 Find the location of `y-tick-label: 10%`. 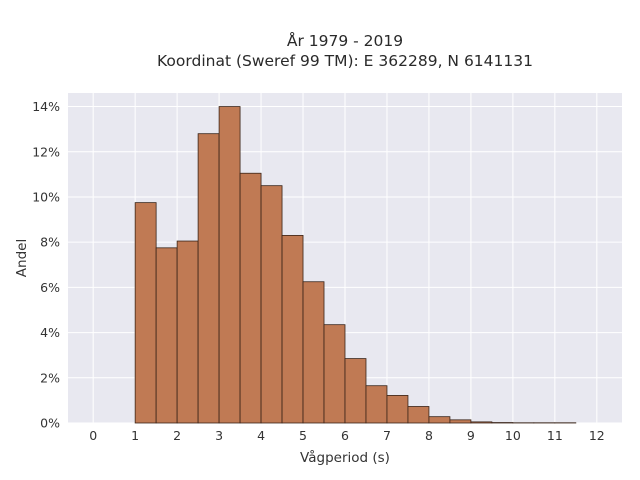

y-tick-label: 10% is located at coordinates (46, 196).